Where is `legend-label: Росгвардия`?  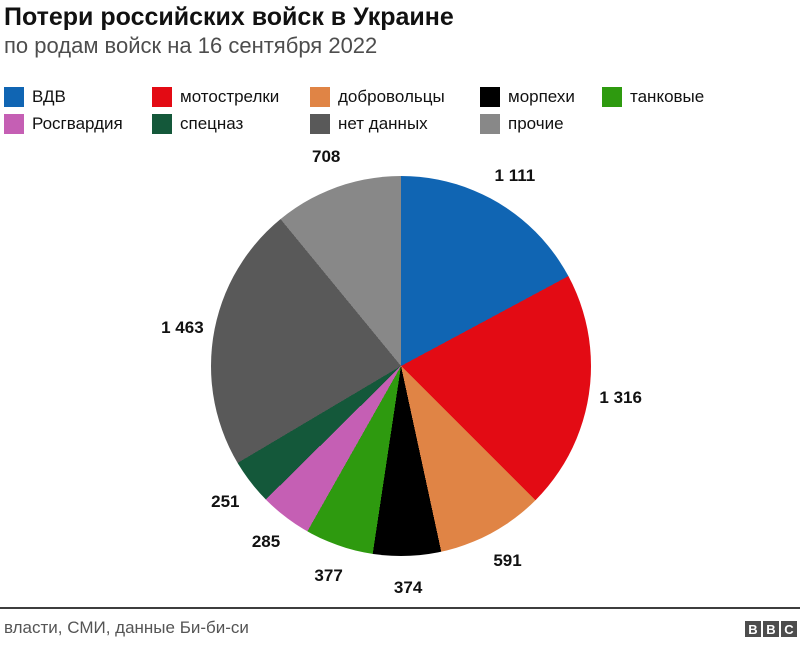
legend-label: Росгвардия is located at coordinates (77, 123).